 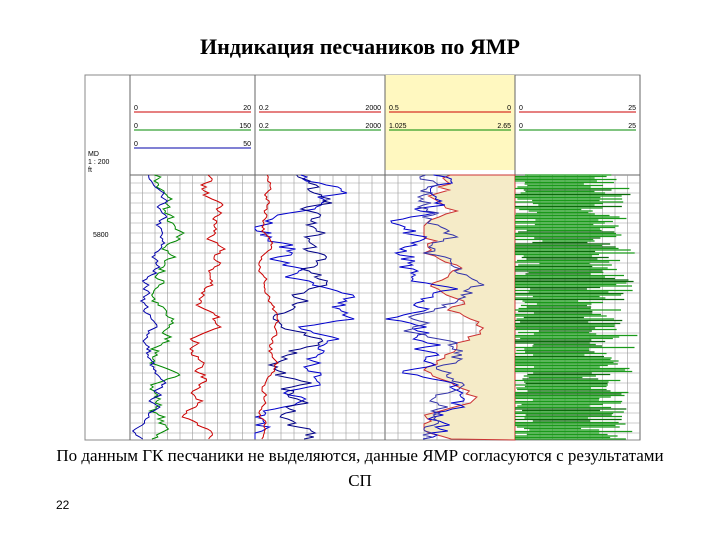 I want to click on scale-right: 50, so click(x=247, y=144).